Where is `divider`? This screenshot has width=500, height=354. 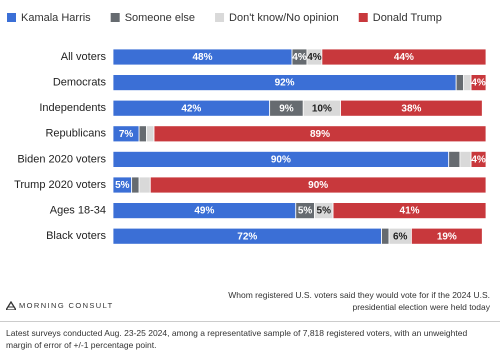
divider is located at coordinates (250, 321).